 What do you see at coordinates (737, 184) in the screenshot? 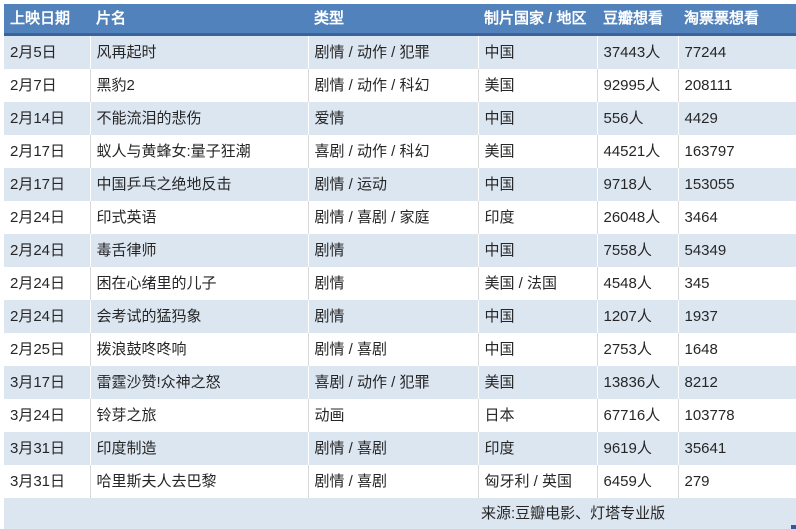
I see `taopiaopiao-wish-cell: 153055` at bounding box center [737, 184].